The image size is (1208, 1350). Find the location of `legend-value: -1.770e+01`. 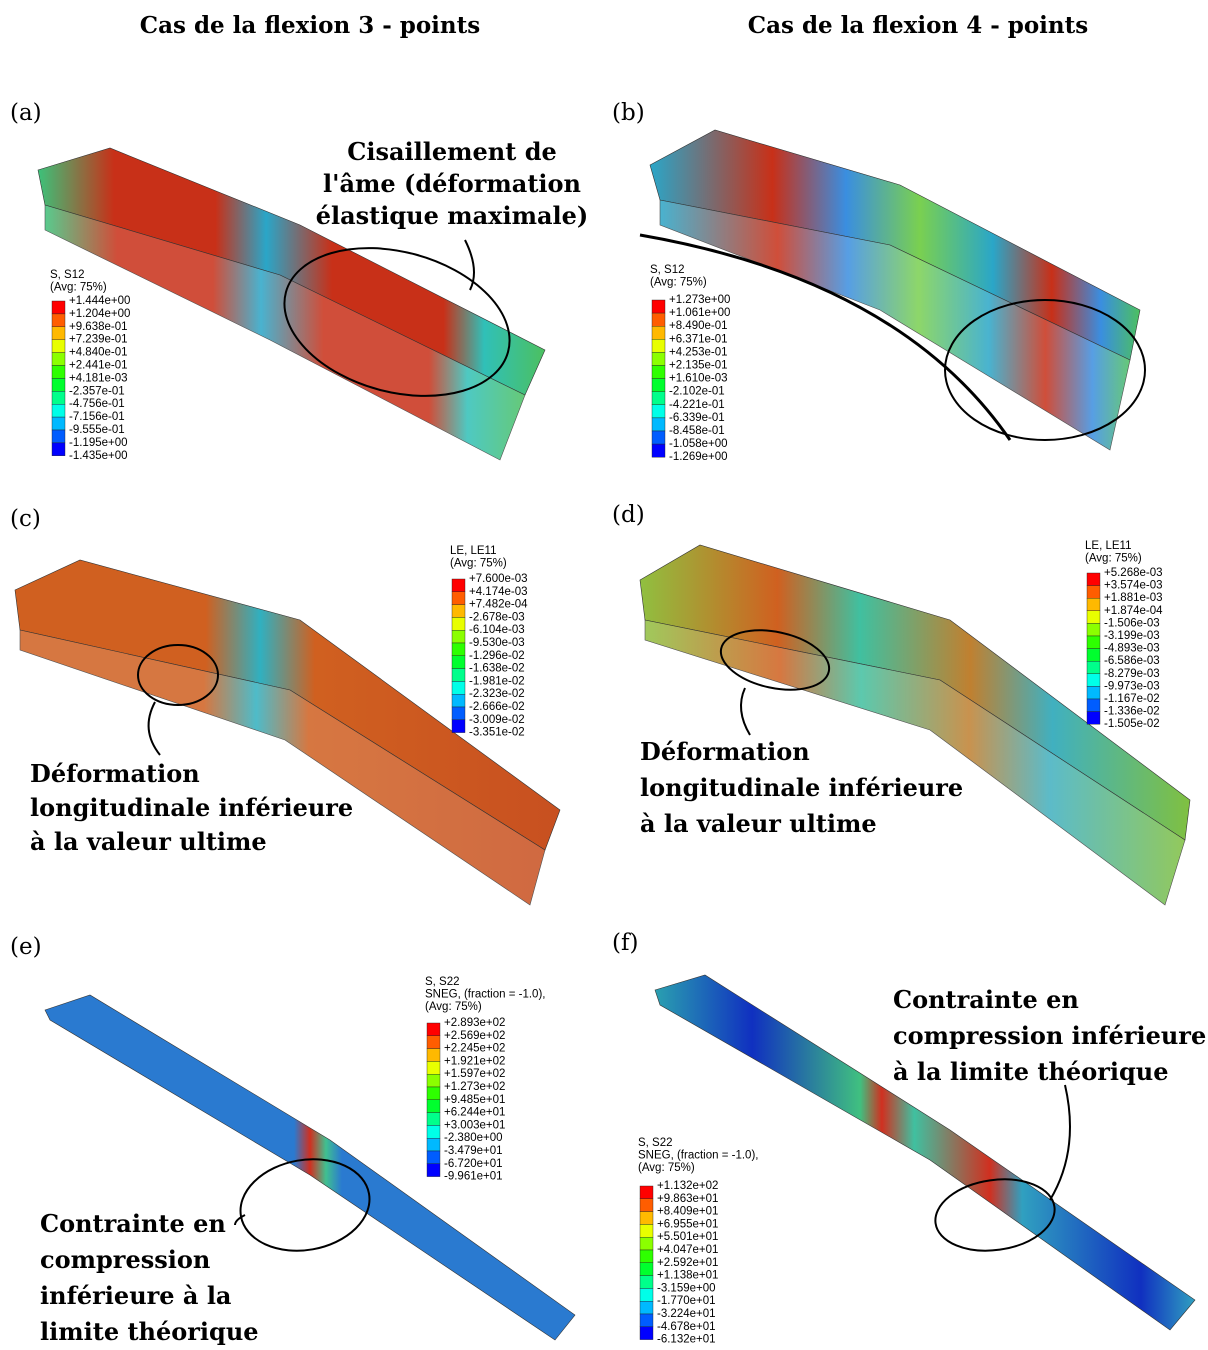

legend-value: -1.770e+01 is located at coordinates (686, 1301).